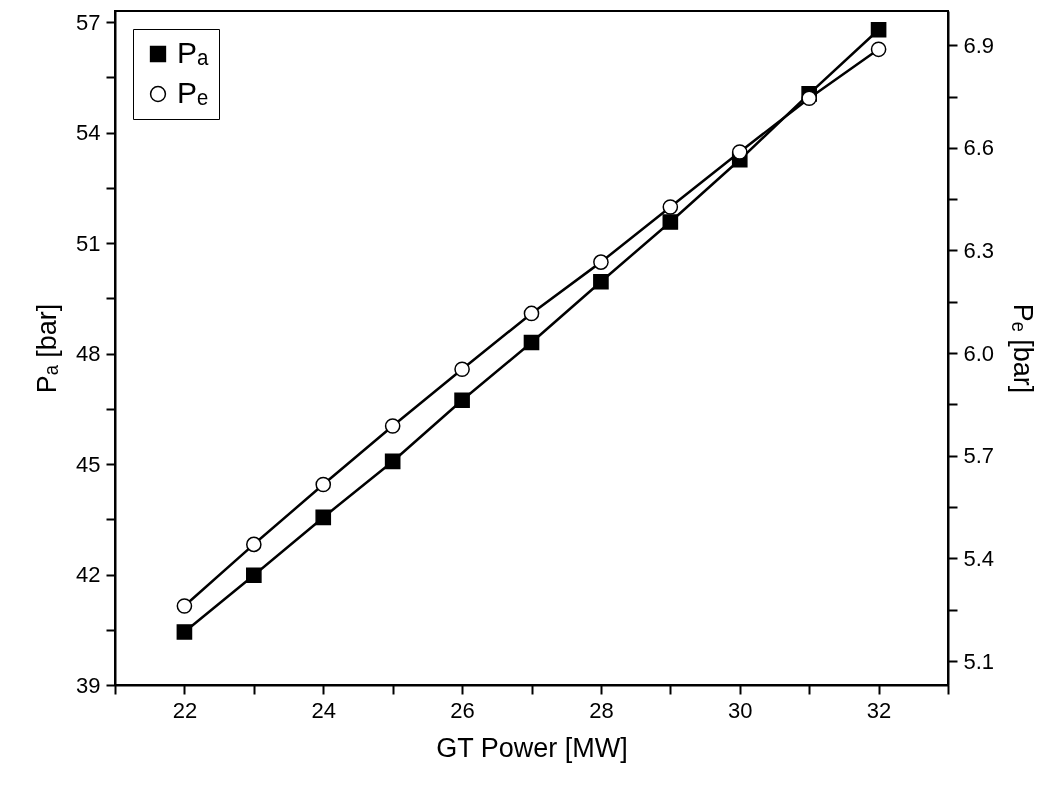 This screenshot has width=1062, height=792. I want to click on y2-tick-label: 5.4, so click(979, 558).